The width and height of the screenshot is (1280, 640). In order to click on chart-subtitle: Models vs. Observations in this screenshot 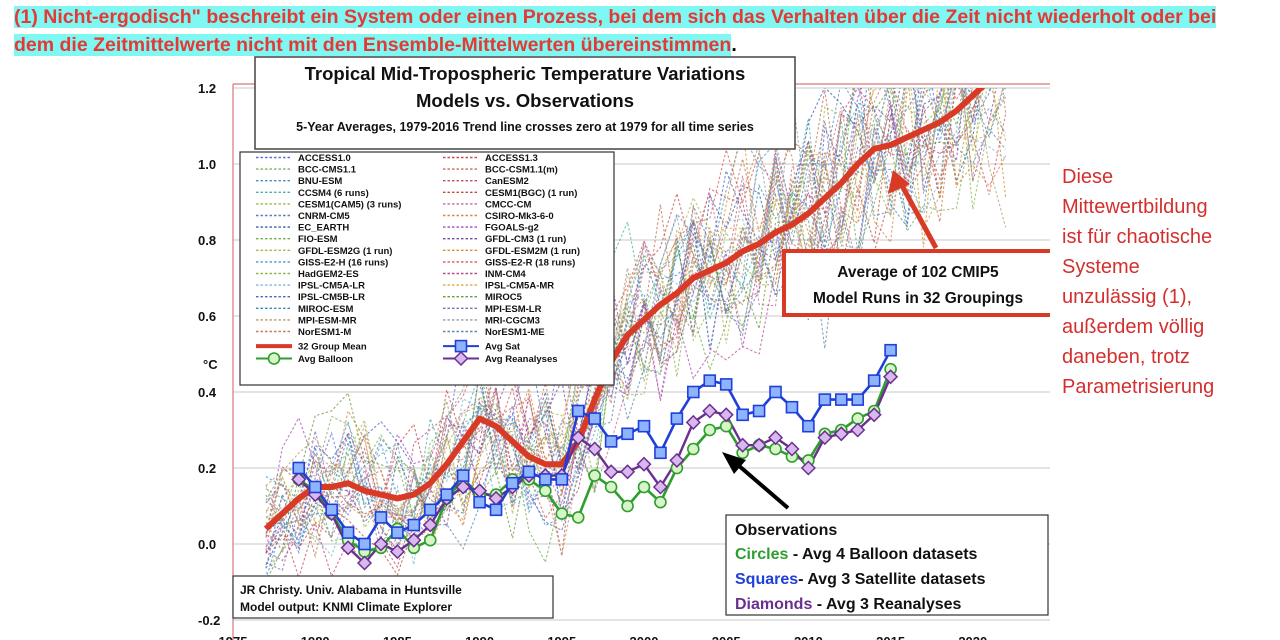, I will do `click(525, 100)`.